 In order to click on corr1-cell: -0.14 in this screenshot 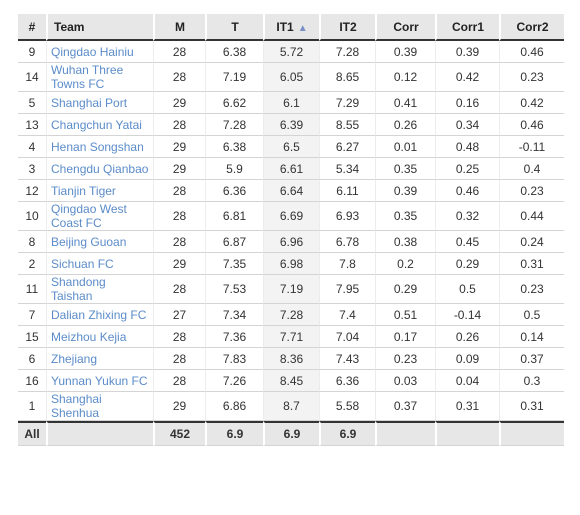, I will do `click(467, 315)`.